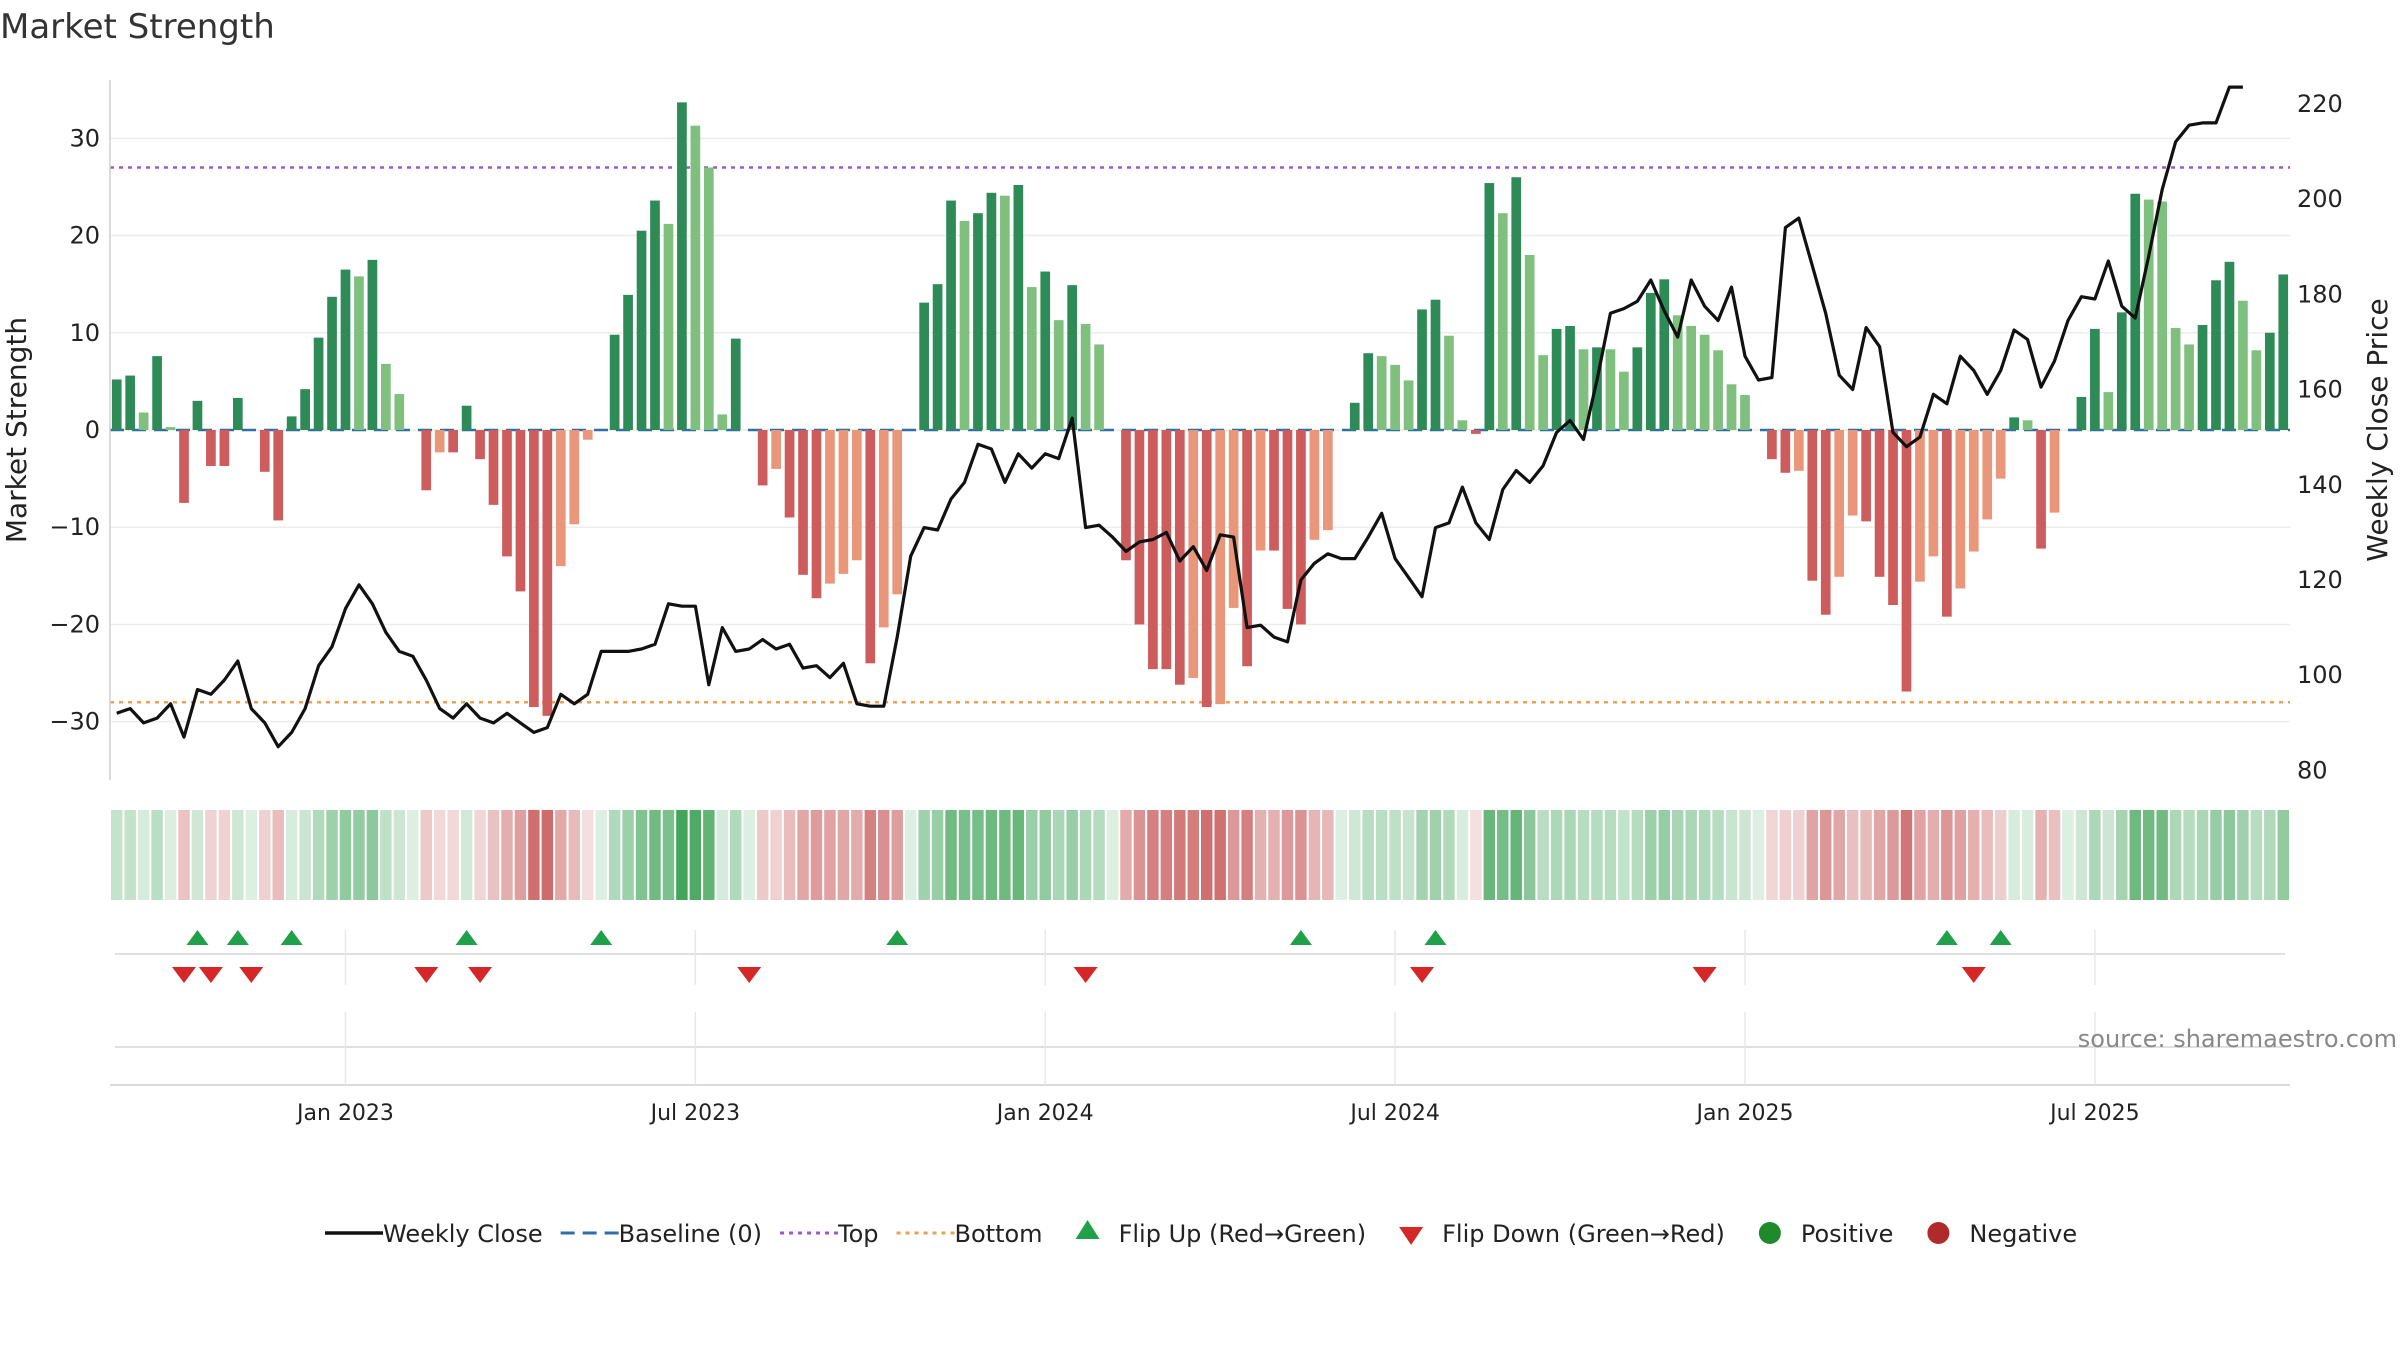 This screenshot has width=2400, height=1350. I want to click on strength-heat-strip, so click(1200, 855).